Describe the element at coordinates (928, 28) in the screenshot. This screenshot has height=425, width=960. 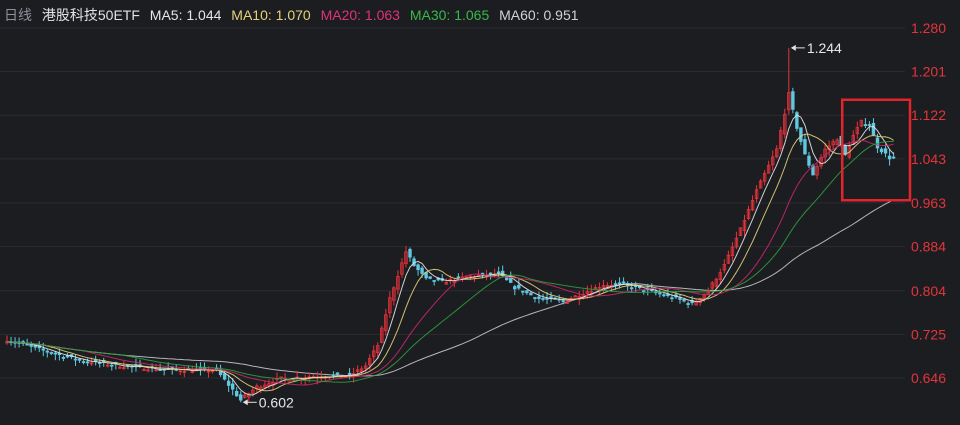
I see `y-tick-label: 1.280` at that location.